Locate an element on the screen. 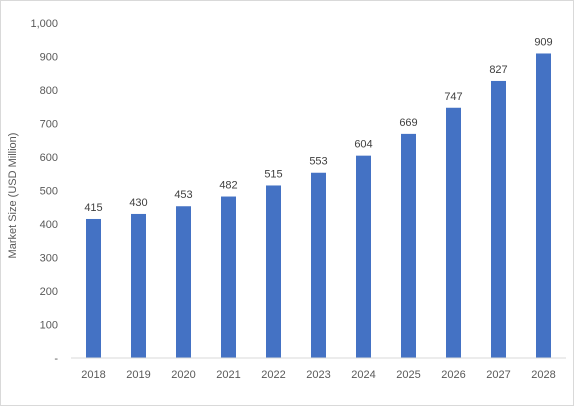  y-tick-label: 900 is located at coordinates (49, 58).